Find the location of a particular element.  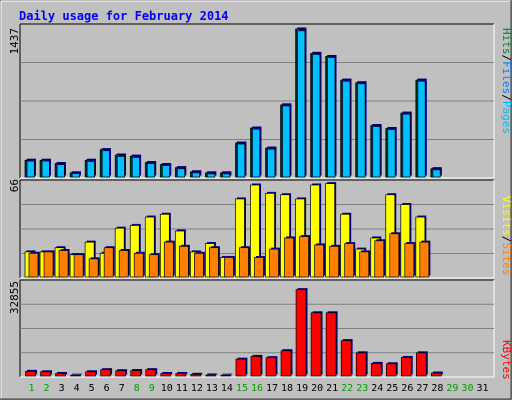

x-tick-label-28: 28 is located at coordinates (437, 388).